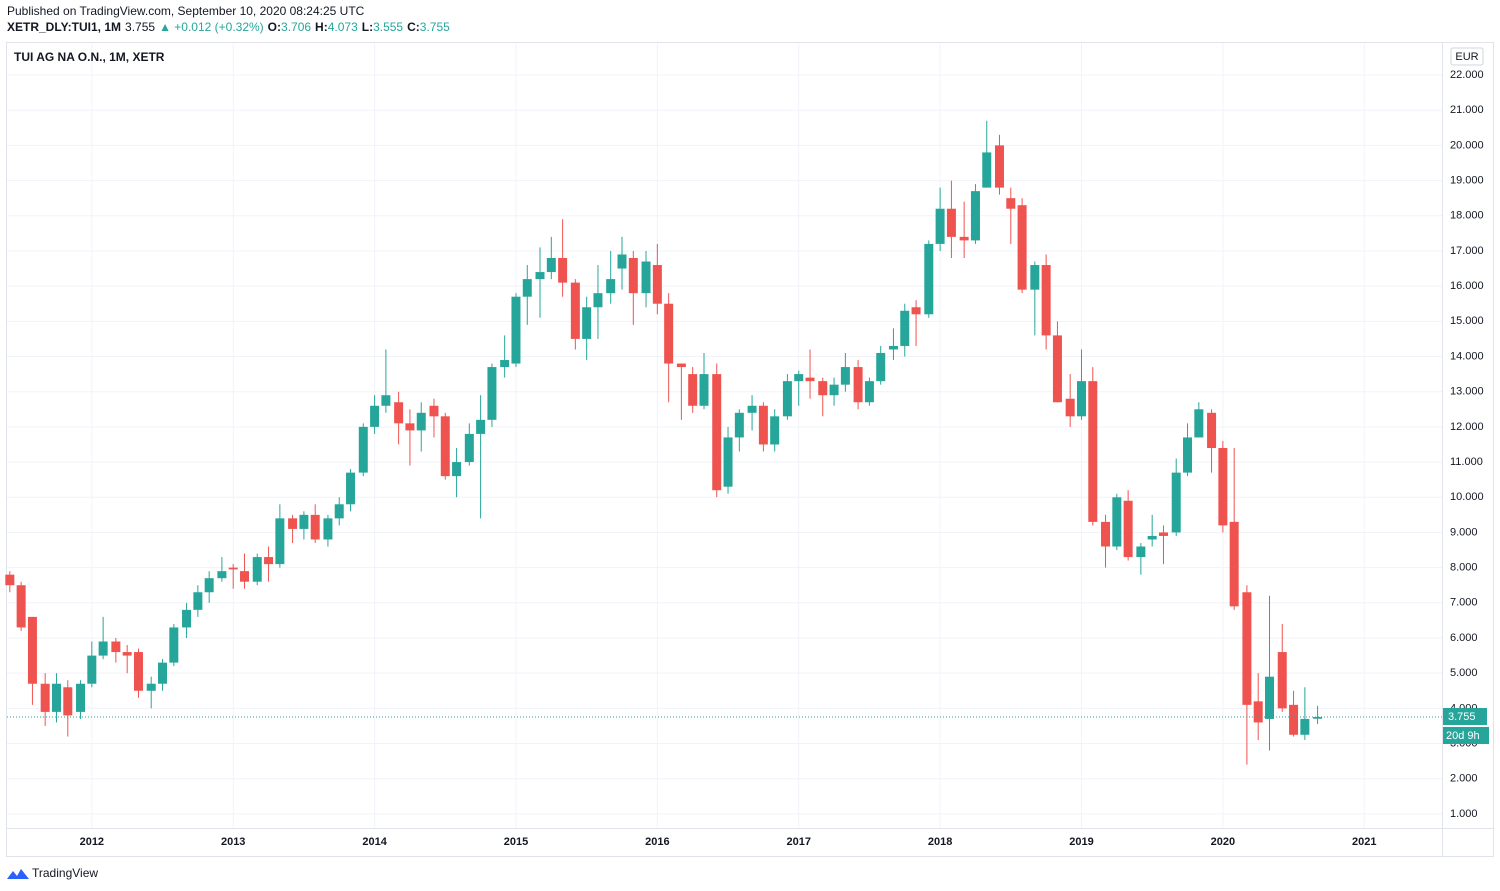 This screenshot has height=891, width=1500. What do you see at coordinates (1223, 842) in the screenshot?
I see `x-tick-label: 2020` at bounding box center [1223, 842].